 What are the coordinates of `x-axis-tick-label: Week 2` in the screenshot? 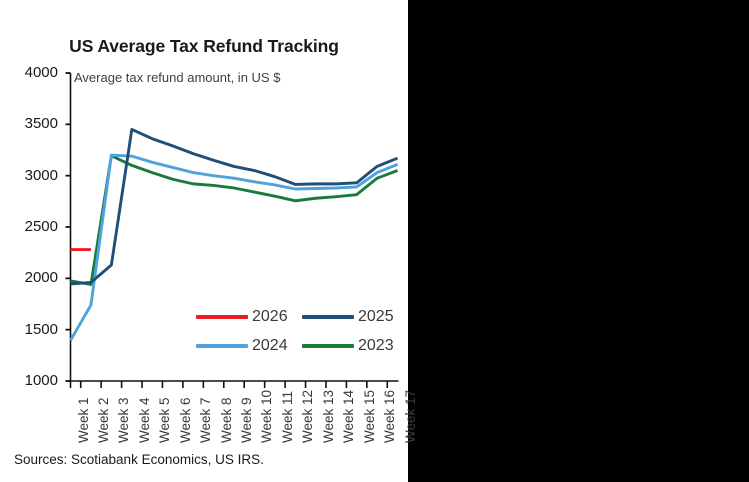 It's located at (103, 420).